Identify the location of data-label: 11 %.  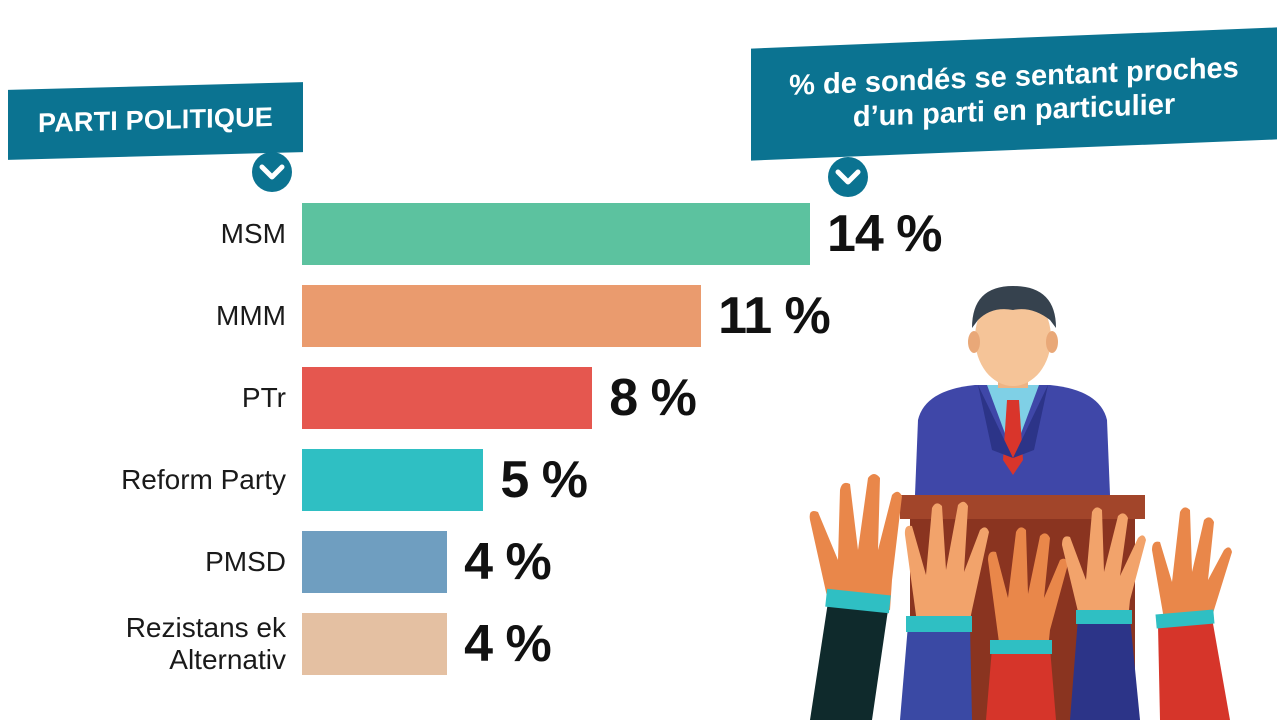
(774, 316).